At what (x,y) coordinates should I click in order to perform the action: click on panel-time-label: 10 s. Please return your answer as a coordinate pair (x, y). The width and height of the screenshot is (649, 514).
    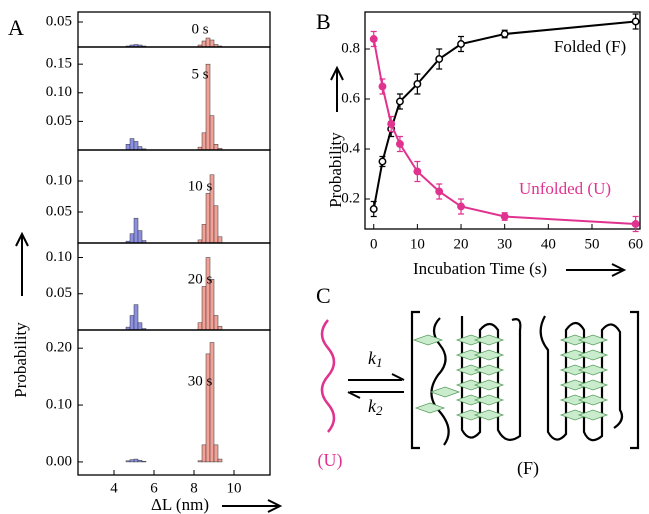
    Looking at the image, I should click on (200, 186).